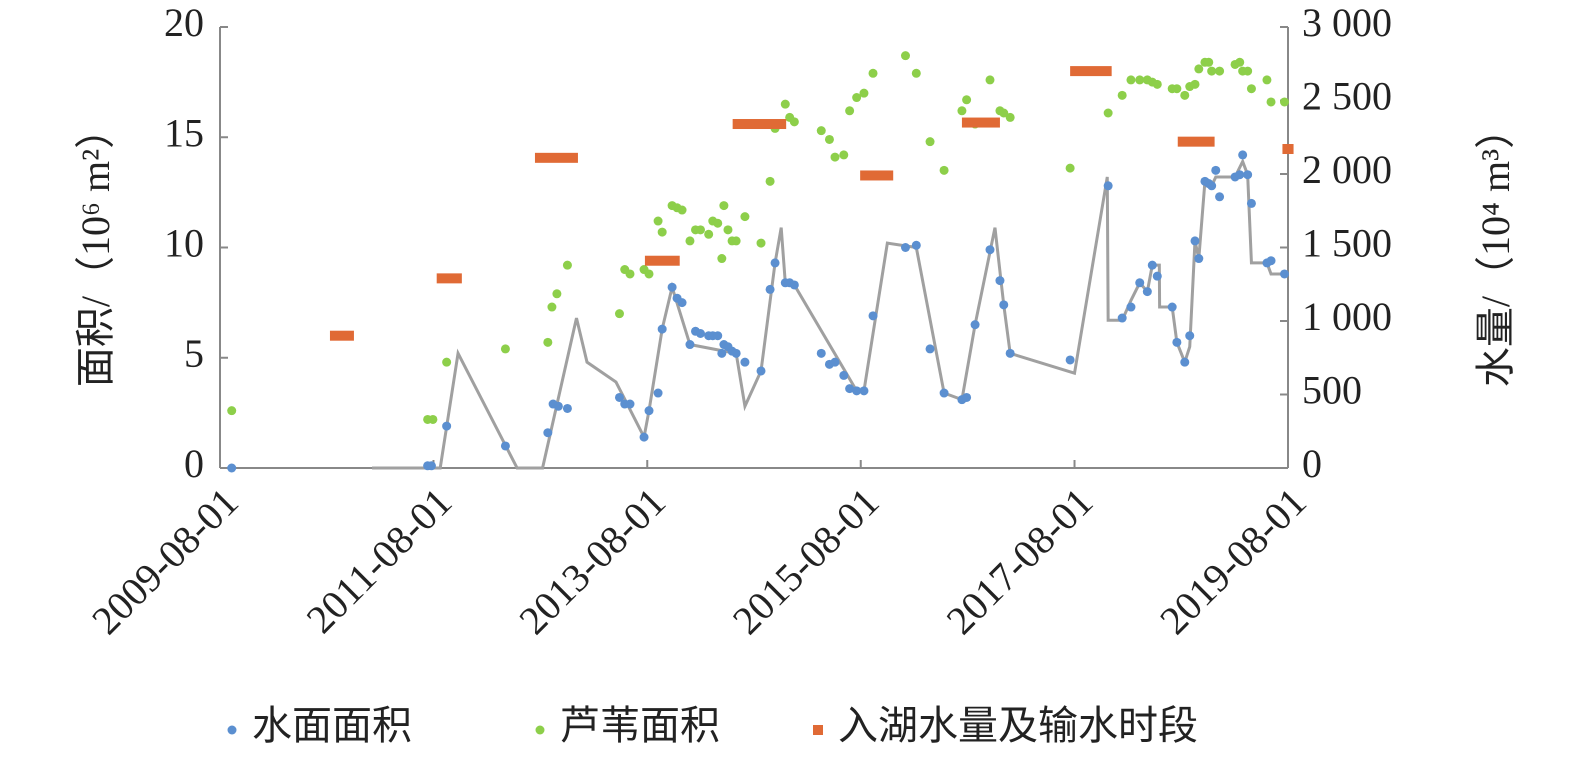 This screenshot has width=1575, height=765. What do you see at coordinates (332, 725) in the screenshot?
I see `legend-label: 水面面积` at bounding box center [332, 725].